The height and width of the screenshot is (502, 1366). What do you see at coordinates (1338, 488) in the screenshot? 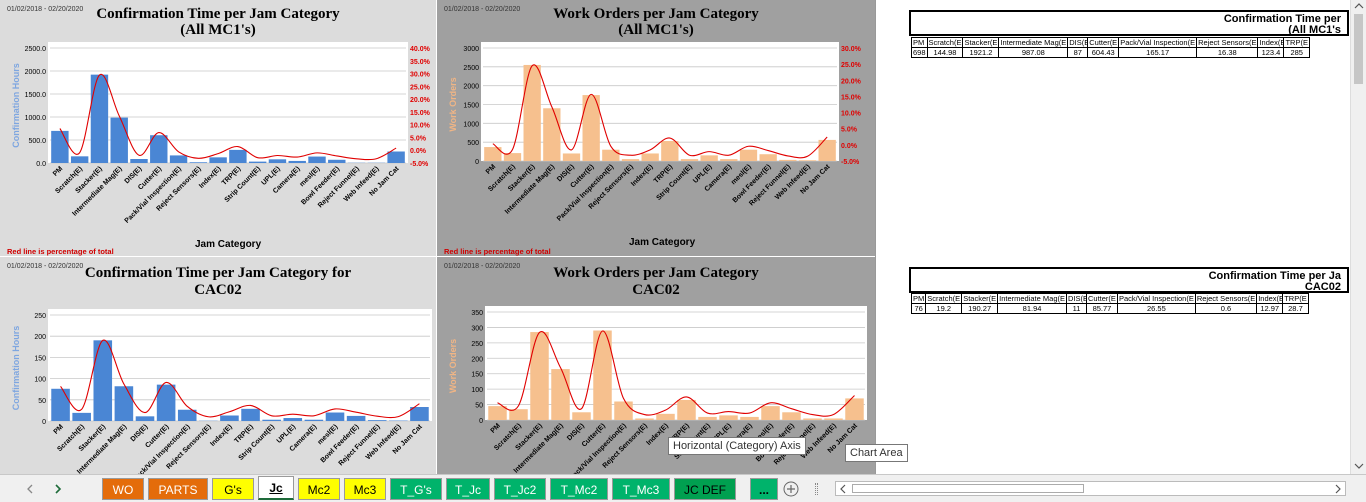
I see `scroll-right-icon` at bounding box center [1338, 488].